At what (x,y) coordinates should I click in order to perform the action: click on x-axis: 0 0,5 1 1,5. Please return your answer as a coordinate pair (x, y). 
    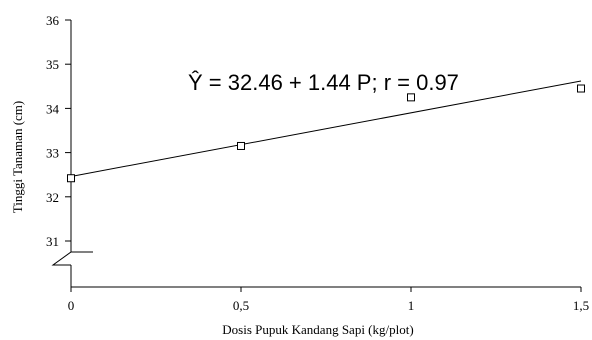
    Looking at the image, I should click on (328, 299).